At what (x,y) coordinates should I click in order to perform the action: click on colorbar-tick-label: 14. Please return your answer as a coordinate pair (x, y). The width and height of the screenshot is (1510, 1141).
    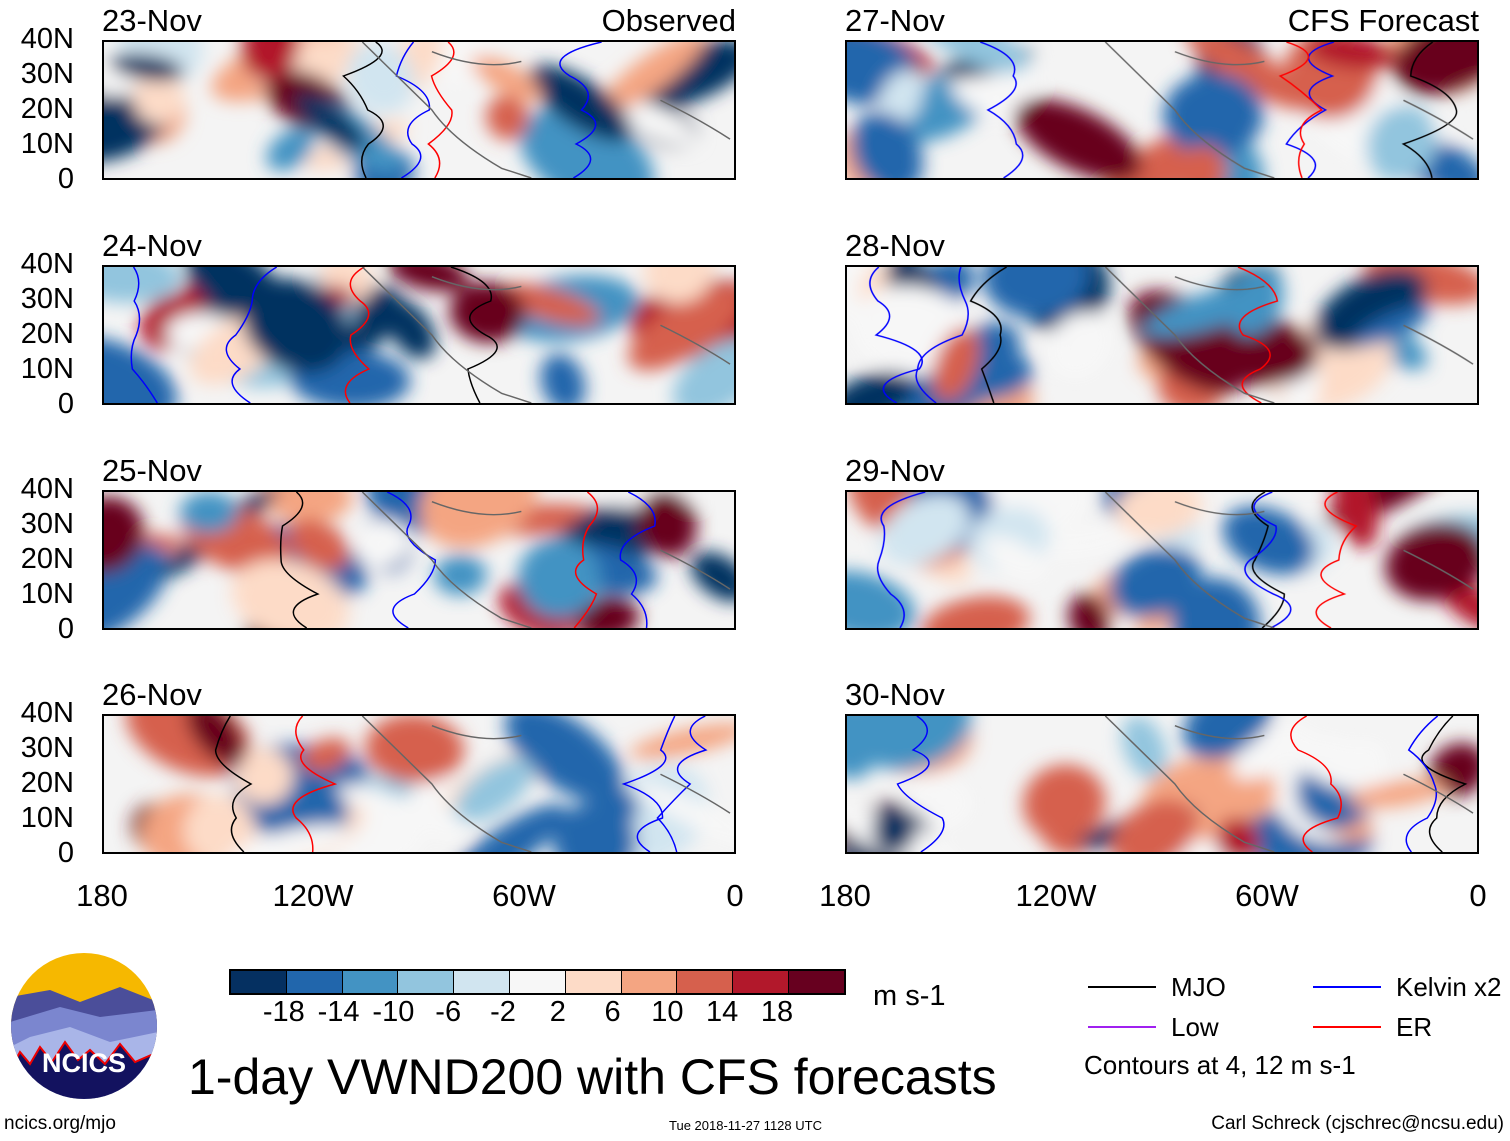
    Looking at the image, I should click on (722, 1012).